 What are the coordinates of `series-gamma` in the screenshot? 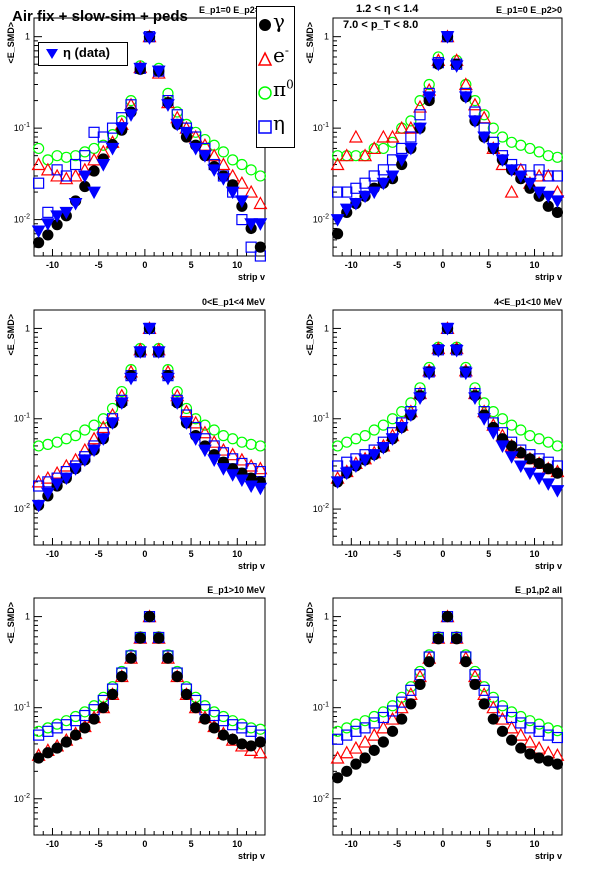 It's located at (149, 687).